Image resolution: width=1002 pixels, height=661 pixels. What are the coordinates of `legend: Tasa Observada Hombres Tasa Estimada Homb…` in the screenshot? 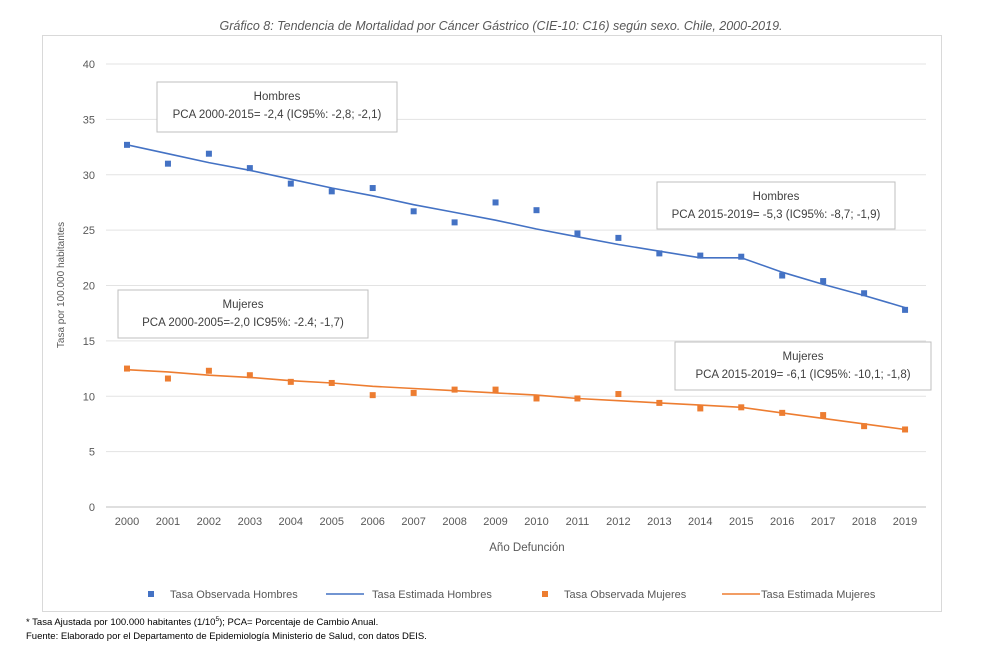 It's located at (512, 595).